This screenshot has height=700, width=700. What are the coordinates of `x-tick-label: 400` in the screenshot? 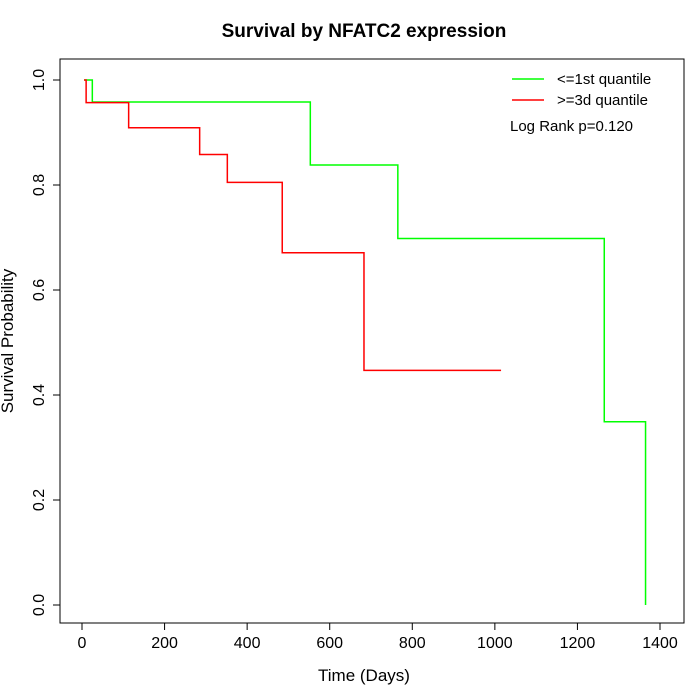 It's located at (247, 643).